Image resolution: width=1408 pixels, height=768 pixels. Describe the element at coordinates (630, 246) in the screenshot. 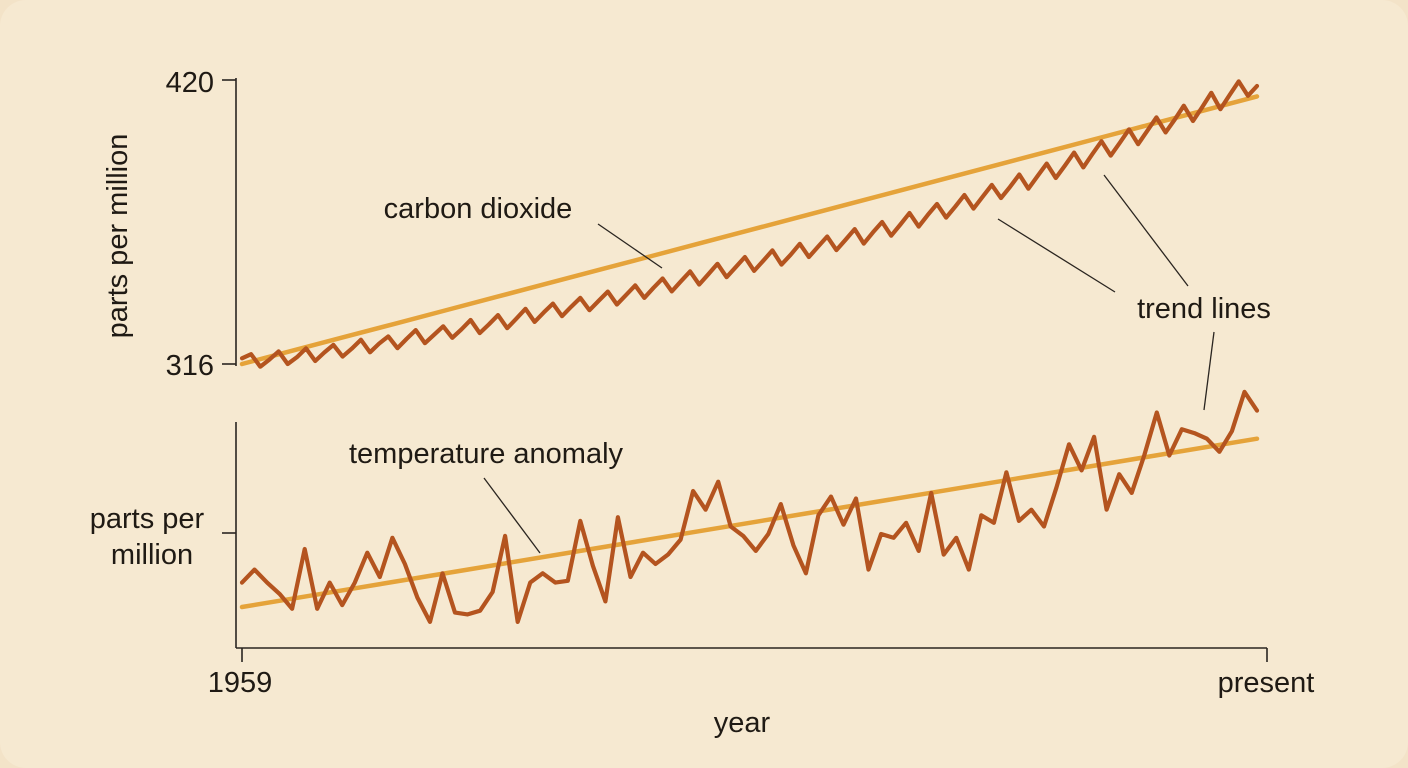

I see `co2-annotation-leader` at that location.